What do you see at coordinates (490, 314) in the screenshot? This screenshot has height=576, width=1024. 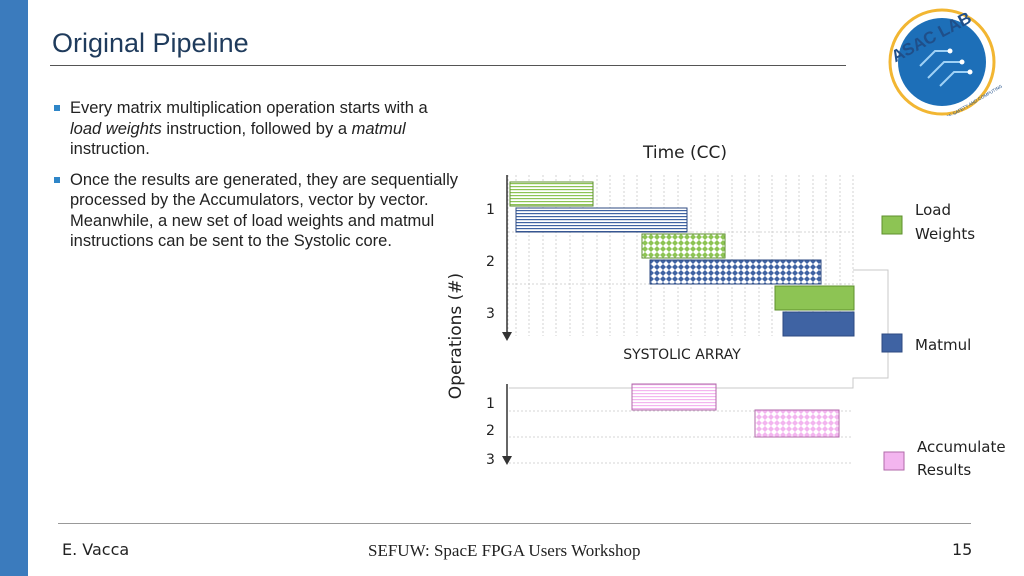 I see `top-row-label-3: 3` at bounding box center [490, 314].